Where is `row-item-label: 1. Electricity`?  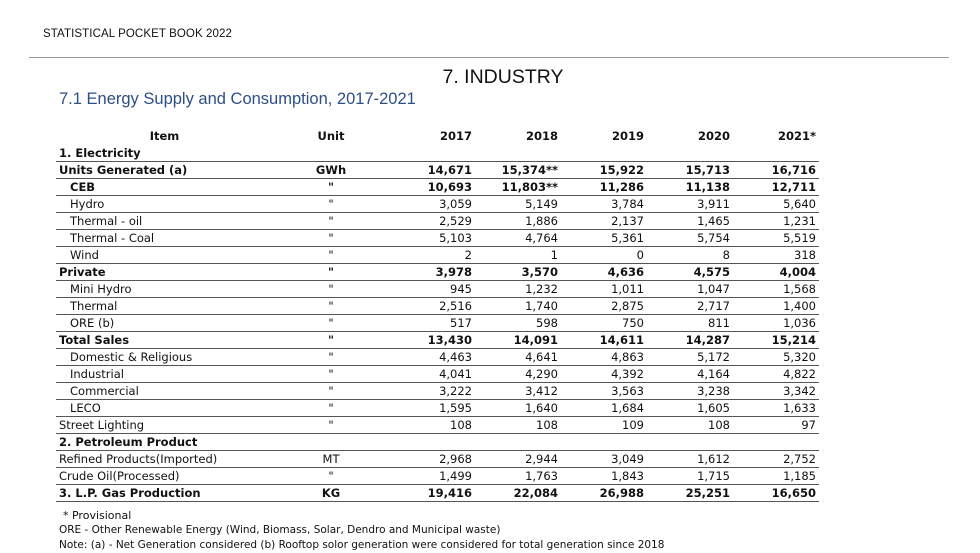 row-item-label: 1. Electricity is located at coordinates (164, 153).